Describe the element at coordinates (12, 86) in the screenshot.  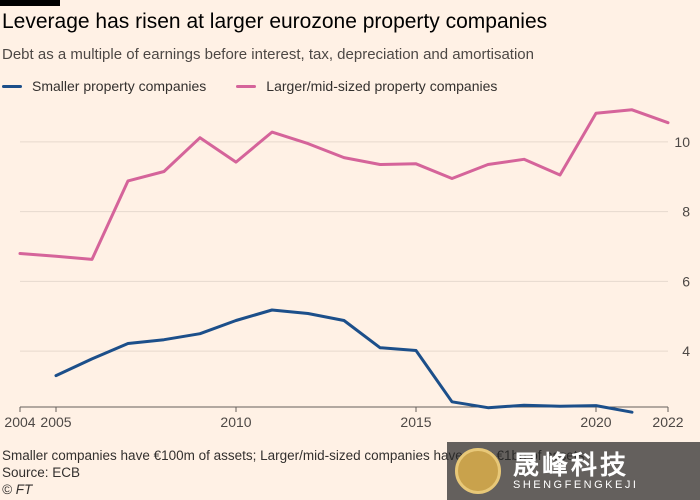
I see `legend-swatch-smaller` at that location.